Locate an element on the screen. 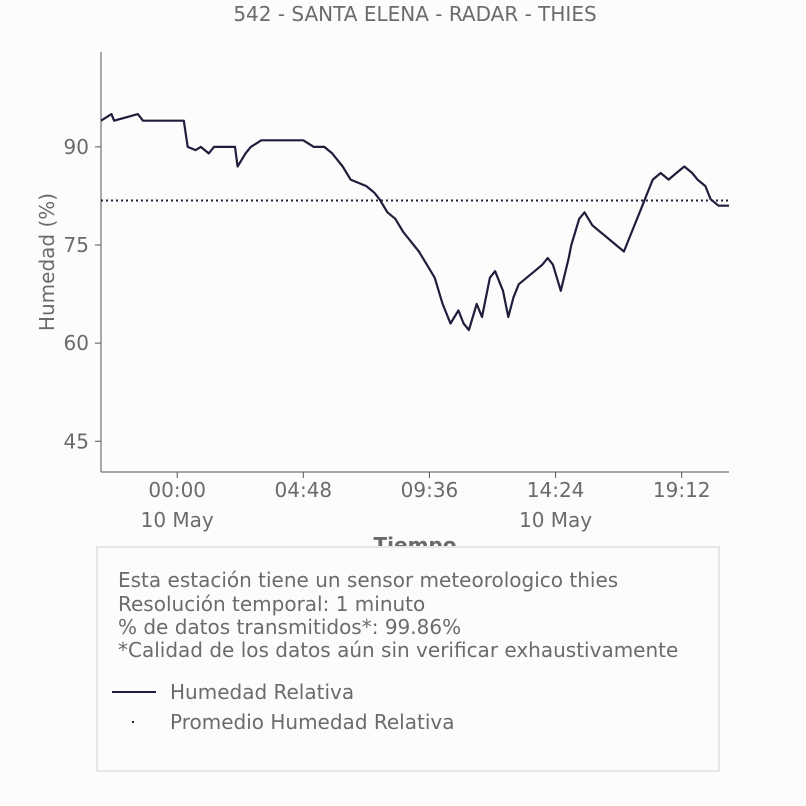 The image size is (806, 806). info-transmitted-text: % de datos transmitidos*: 99.86% is located at coordinates (290, 627).